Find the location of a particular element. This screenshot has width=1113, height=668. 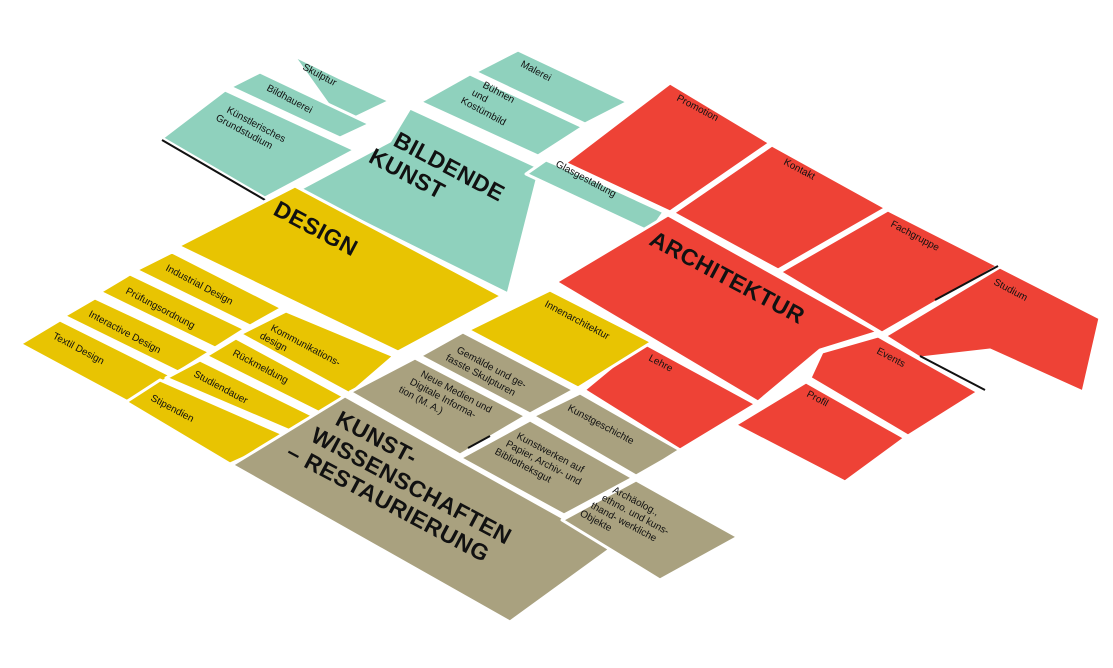

tile-events is located at coordinates (894, 386).